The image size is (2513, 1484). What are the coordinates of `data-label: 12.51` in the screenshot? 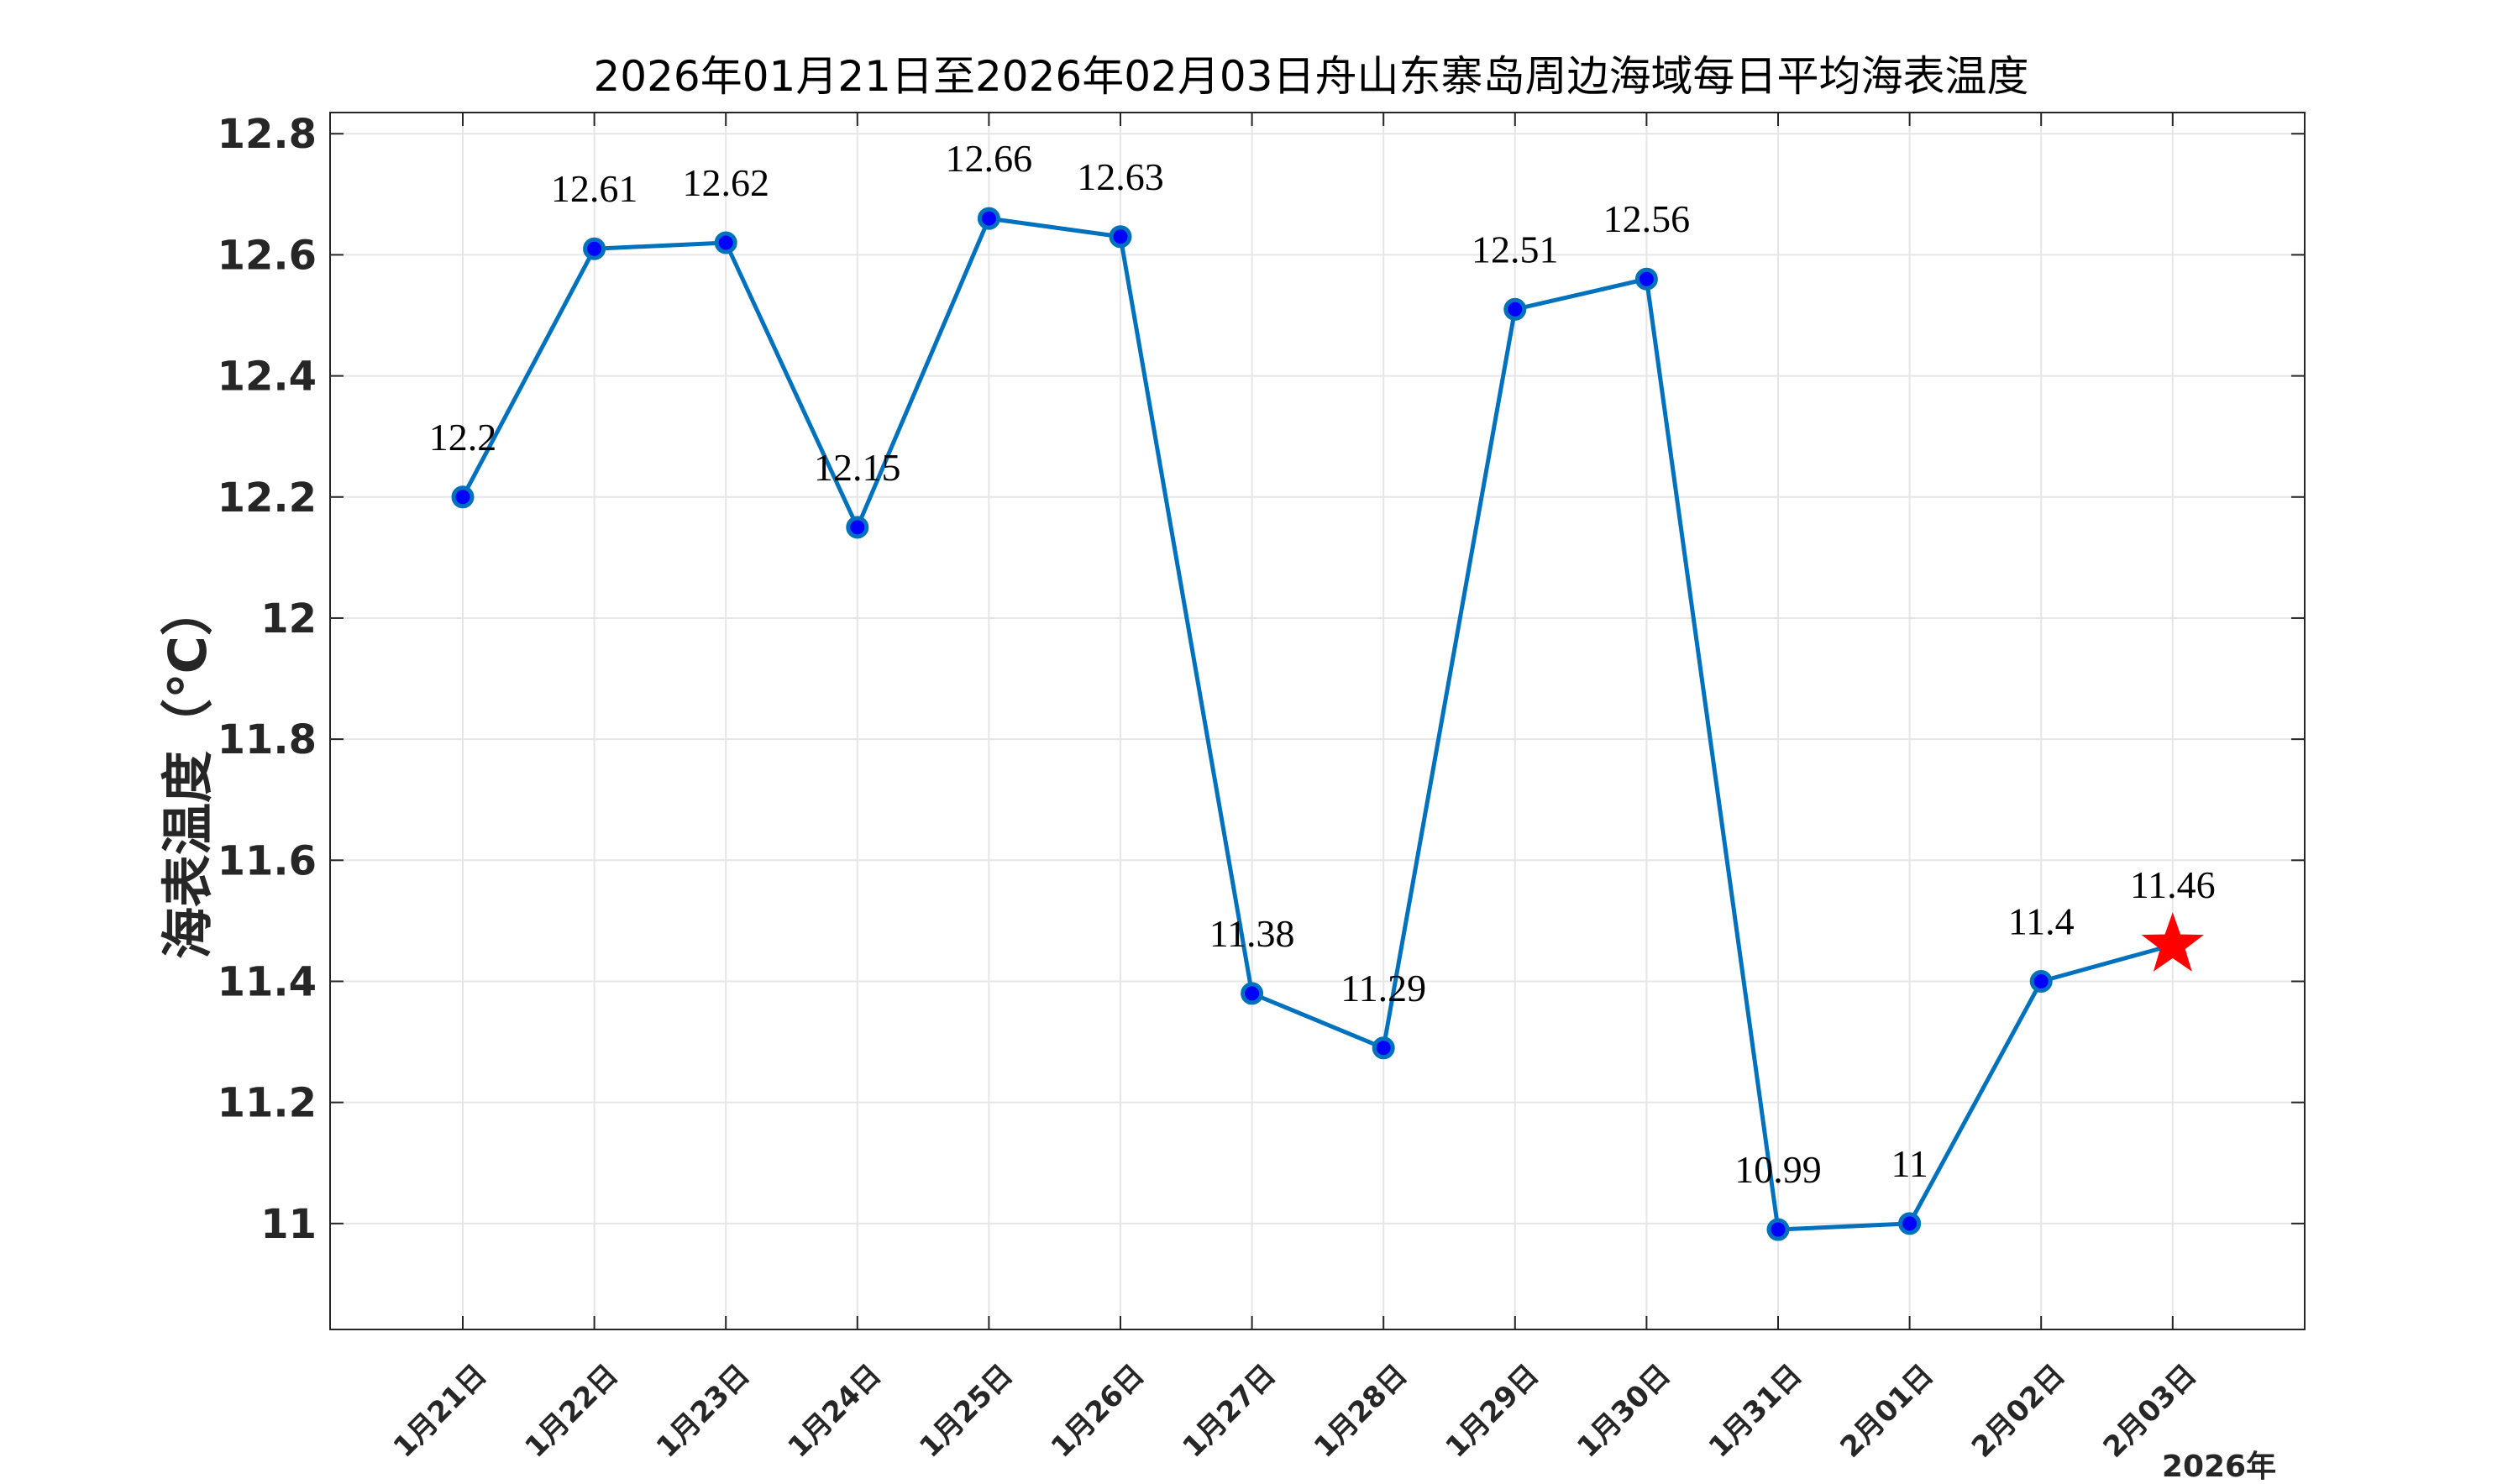 It's located at (1516, 249).